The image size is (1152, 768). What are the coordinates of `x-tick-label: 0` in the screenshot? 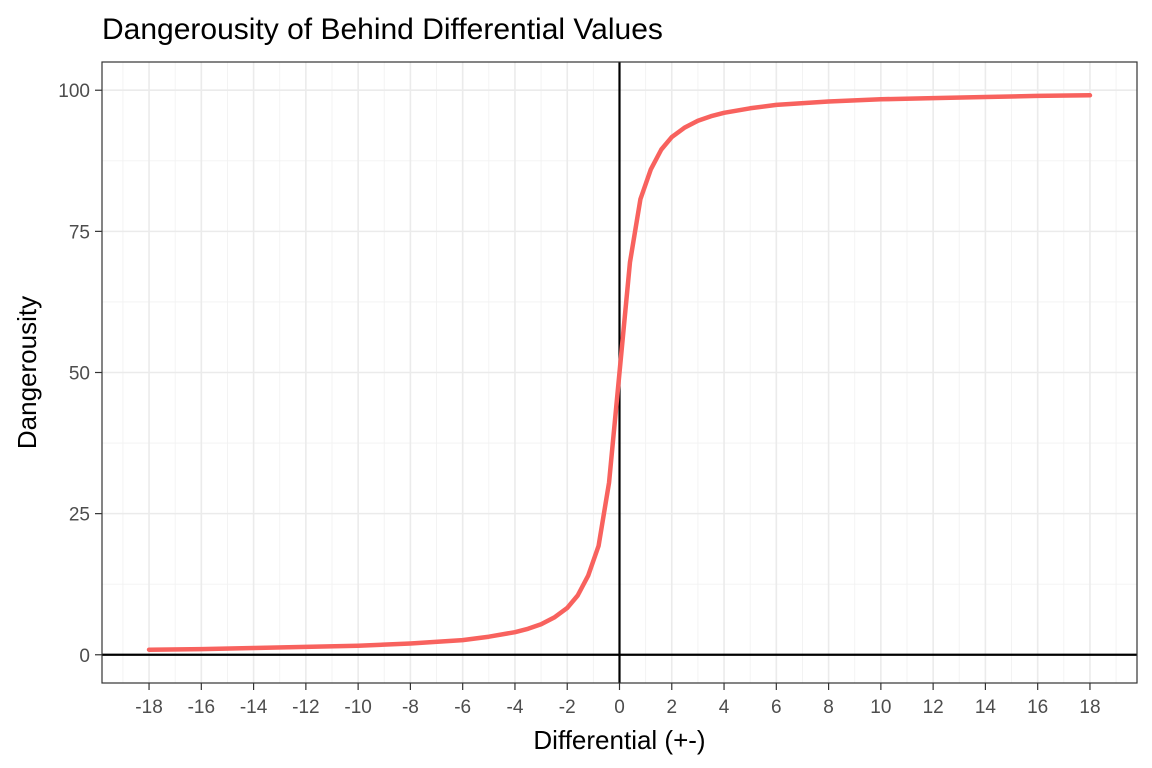 It's located at (619, 707).